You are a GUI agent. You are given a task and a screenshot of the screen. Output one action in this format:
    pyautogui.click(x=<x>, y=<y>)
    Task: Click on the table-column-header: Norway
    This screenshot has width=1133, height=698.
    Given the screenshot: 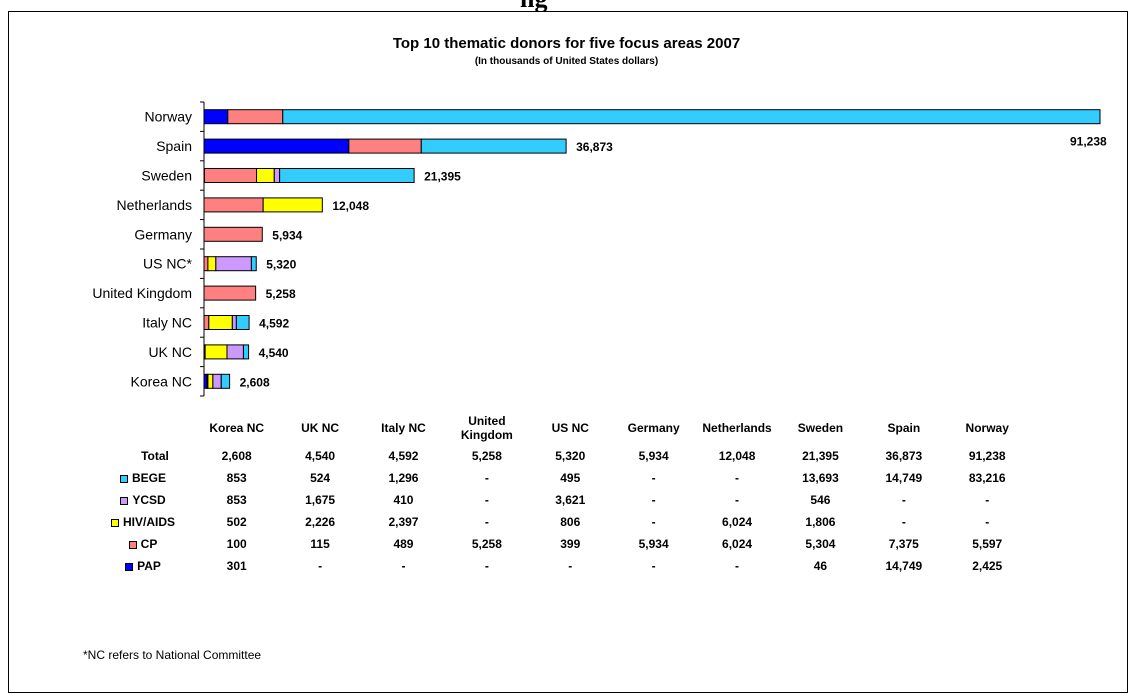 What is the action you would take?
    pyautogui.click(x=987, y=428)
    